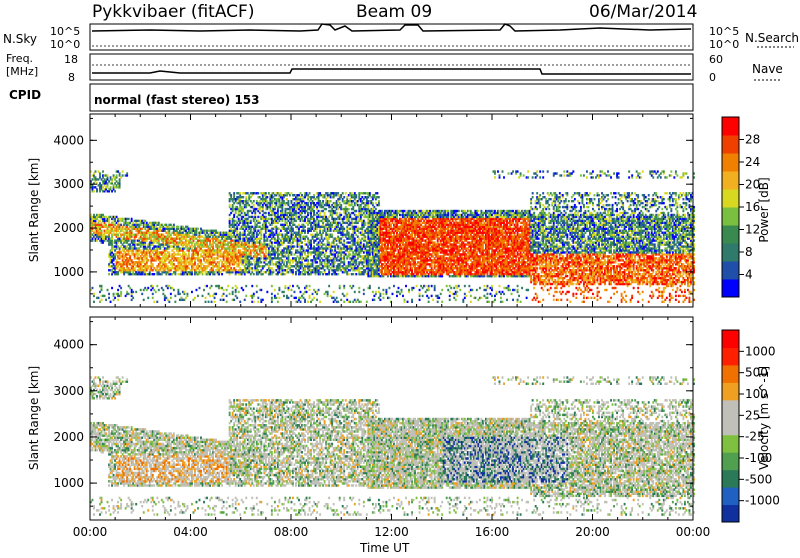 The width and height of the screenshot is (800, 558). What do you see at coordinates (401, 37) in the screenshot?
I see `sky-noise-panel: N.Sky 10^5 10^0 10^5 10^0 N.Search` at bounding box center [401, 37].